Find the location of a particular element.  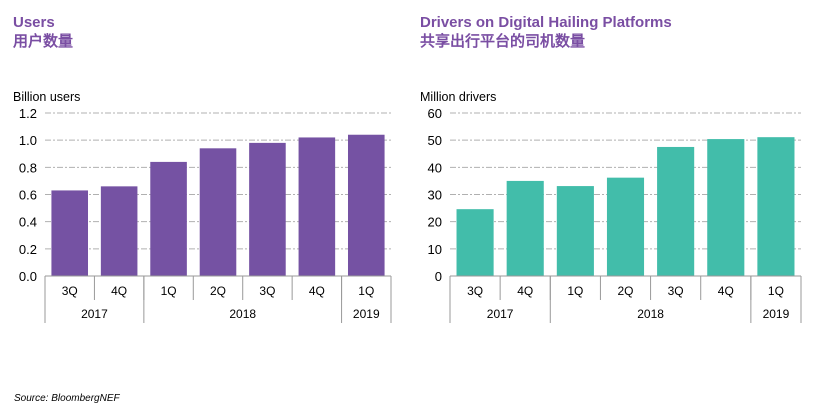

users-title-cn: 用户数量 is located at coordinates (43, 41).